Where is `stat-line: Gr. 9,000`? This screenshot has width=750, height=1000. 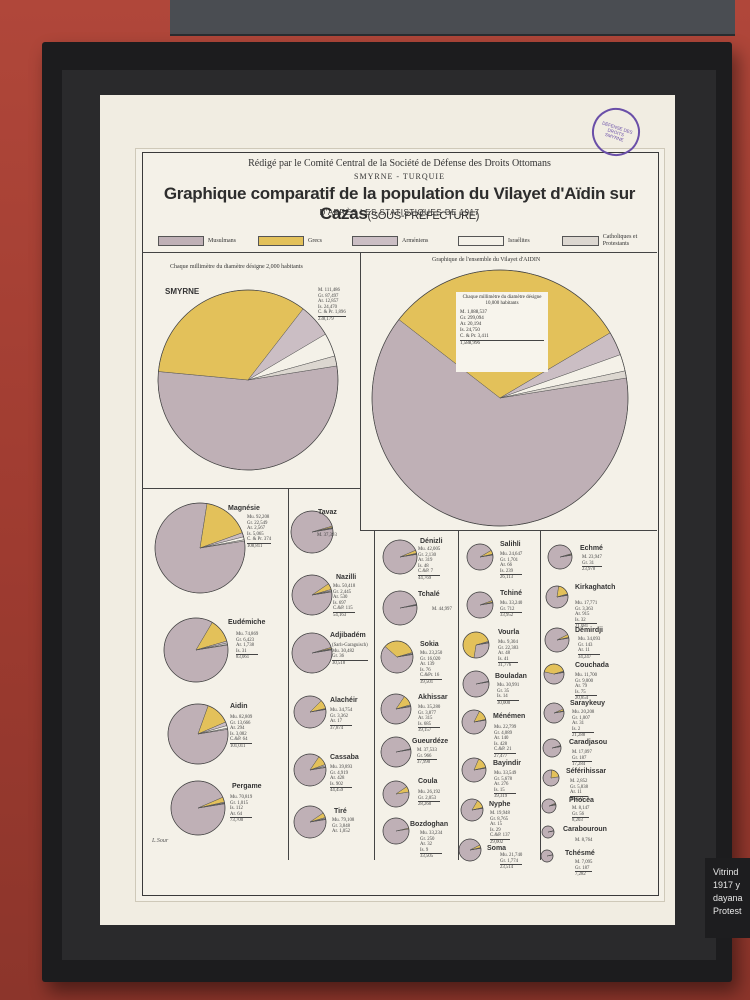
stat-line: Gr. 9,000 is located at coordinates (584, 681).